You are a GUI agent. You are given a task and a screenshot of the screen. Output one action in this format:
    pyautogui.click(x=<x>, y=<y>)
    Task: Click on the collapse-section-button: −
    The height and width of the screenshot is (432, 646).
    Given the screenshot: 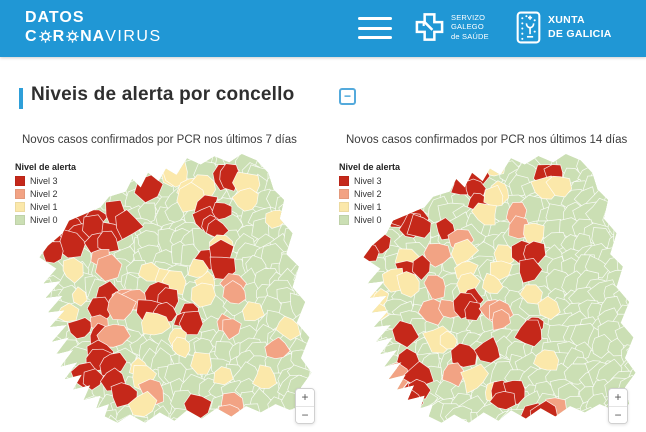 What is the action you would take?
    pyautogui.click(x=347, y=96)
    